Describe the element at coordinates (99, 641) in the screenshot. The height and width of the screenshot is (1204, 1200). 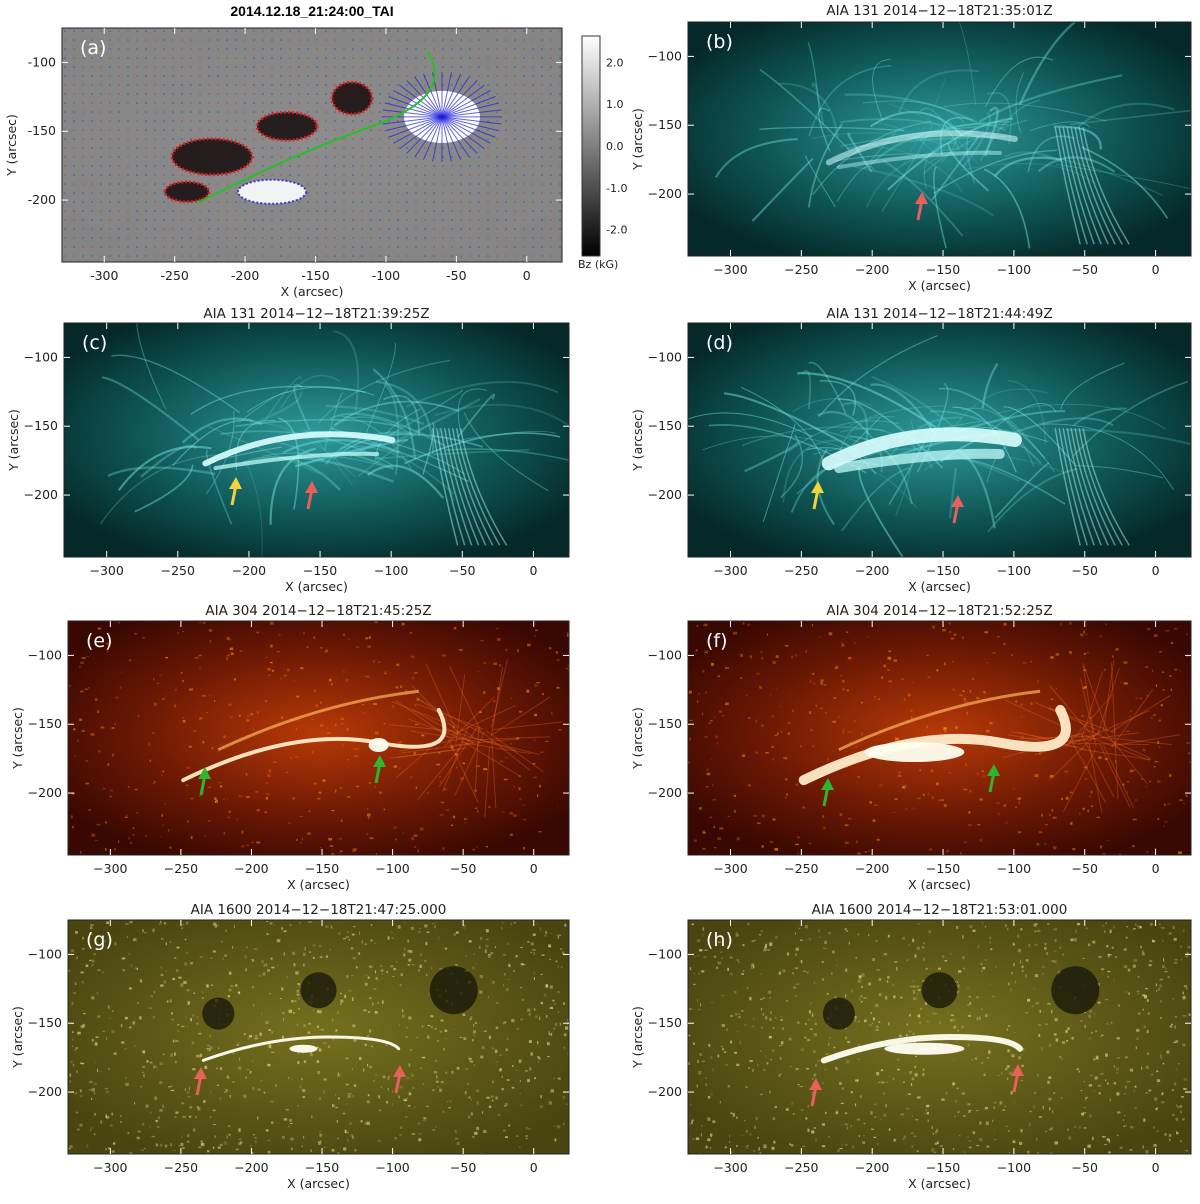
I see `panel-label: (e)` at that location.